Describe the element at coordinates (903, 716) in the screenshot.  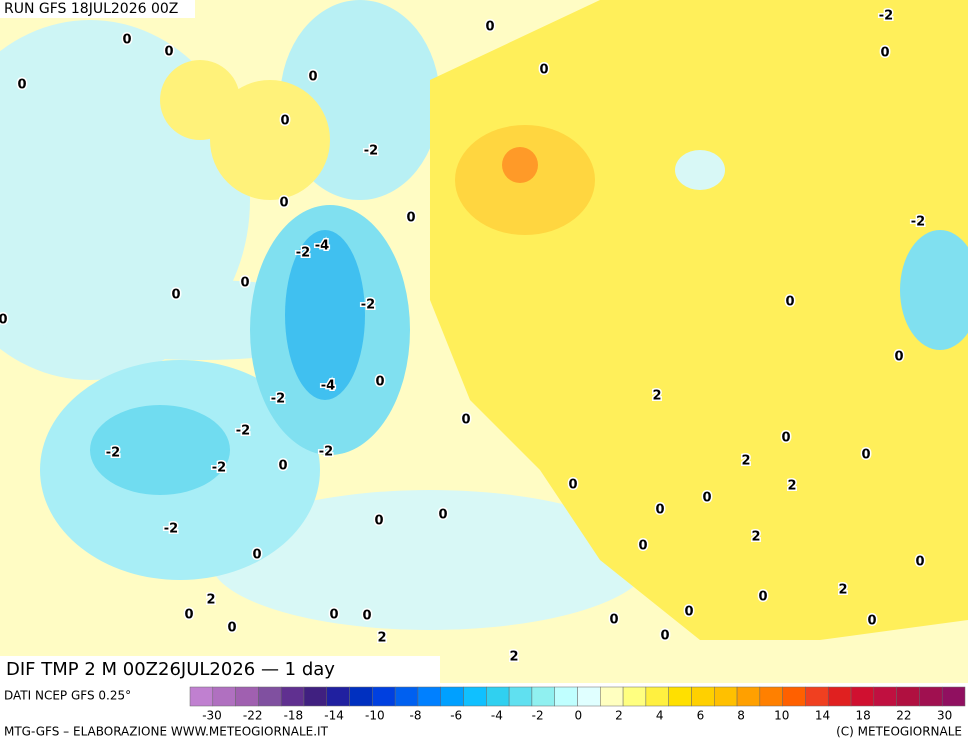
I see `colorbar-tick-label: 22` at that location.